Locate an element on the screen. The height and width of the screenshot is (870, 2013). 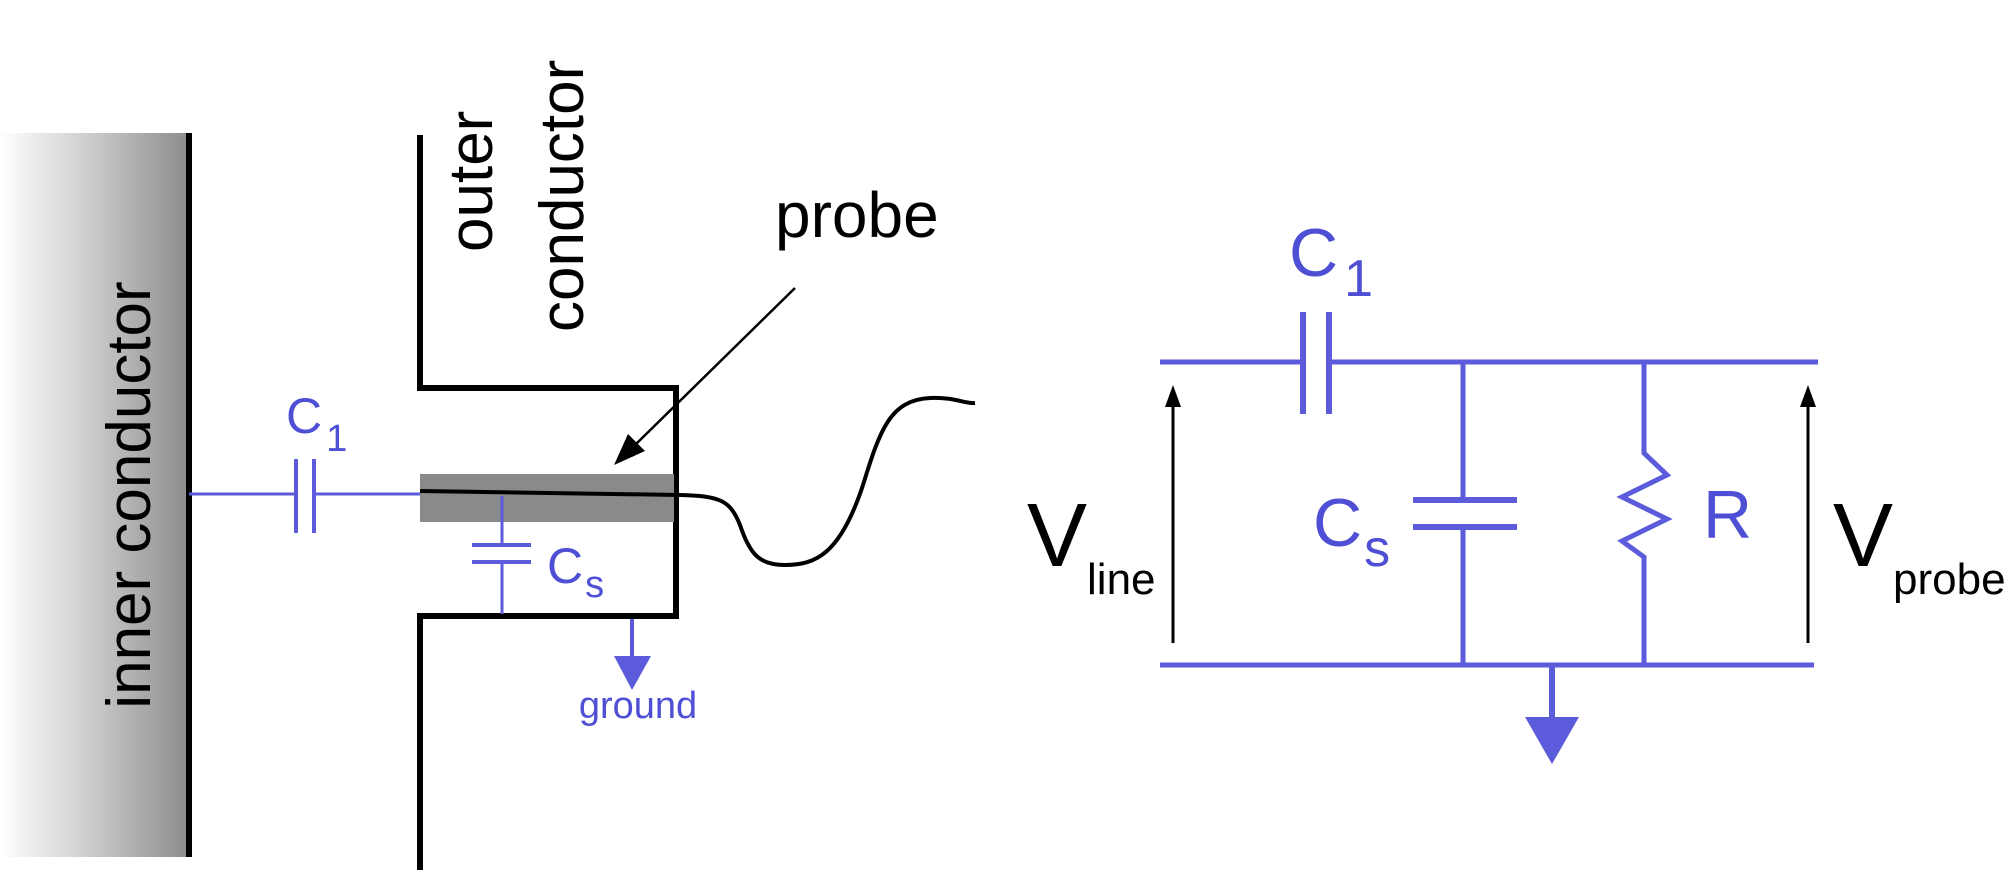
cs-circuit-label: Cs is located at coordinates (1351, 531).